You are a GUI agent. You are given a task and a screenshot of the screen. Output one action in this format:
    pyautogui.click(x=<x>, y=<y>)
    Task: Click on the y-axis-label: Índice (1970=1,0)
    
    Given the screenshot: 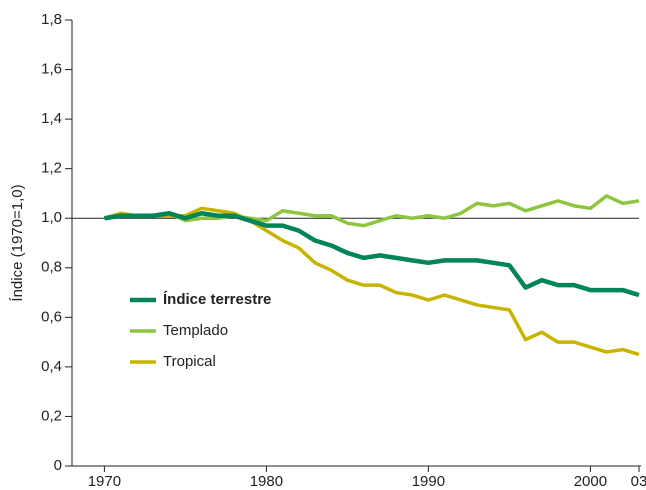 What is the action you would take?
    pyautogui.click(x=17, y=242)
    